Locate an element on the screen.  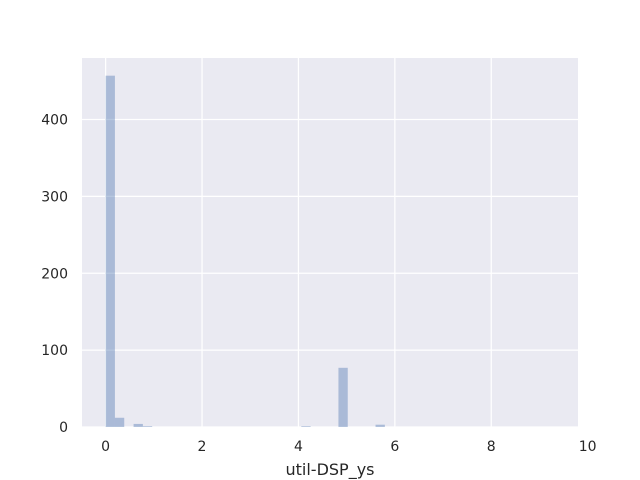
y-tick-label: 400 is located at coordinates (54, 121).